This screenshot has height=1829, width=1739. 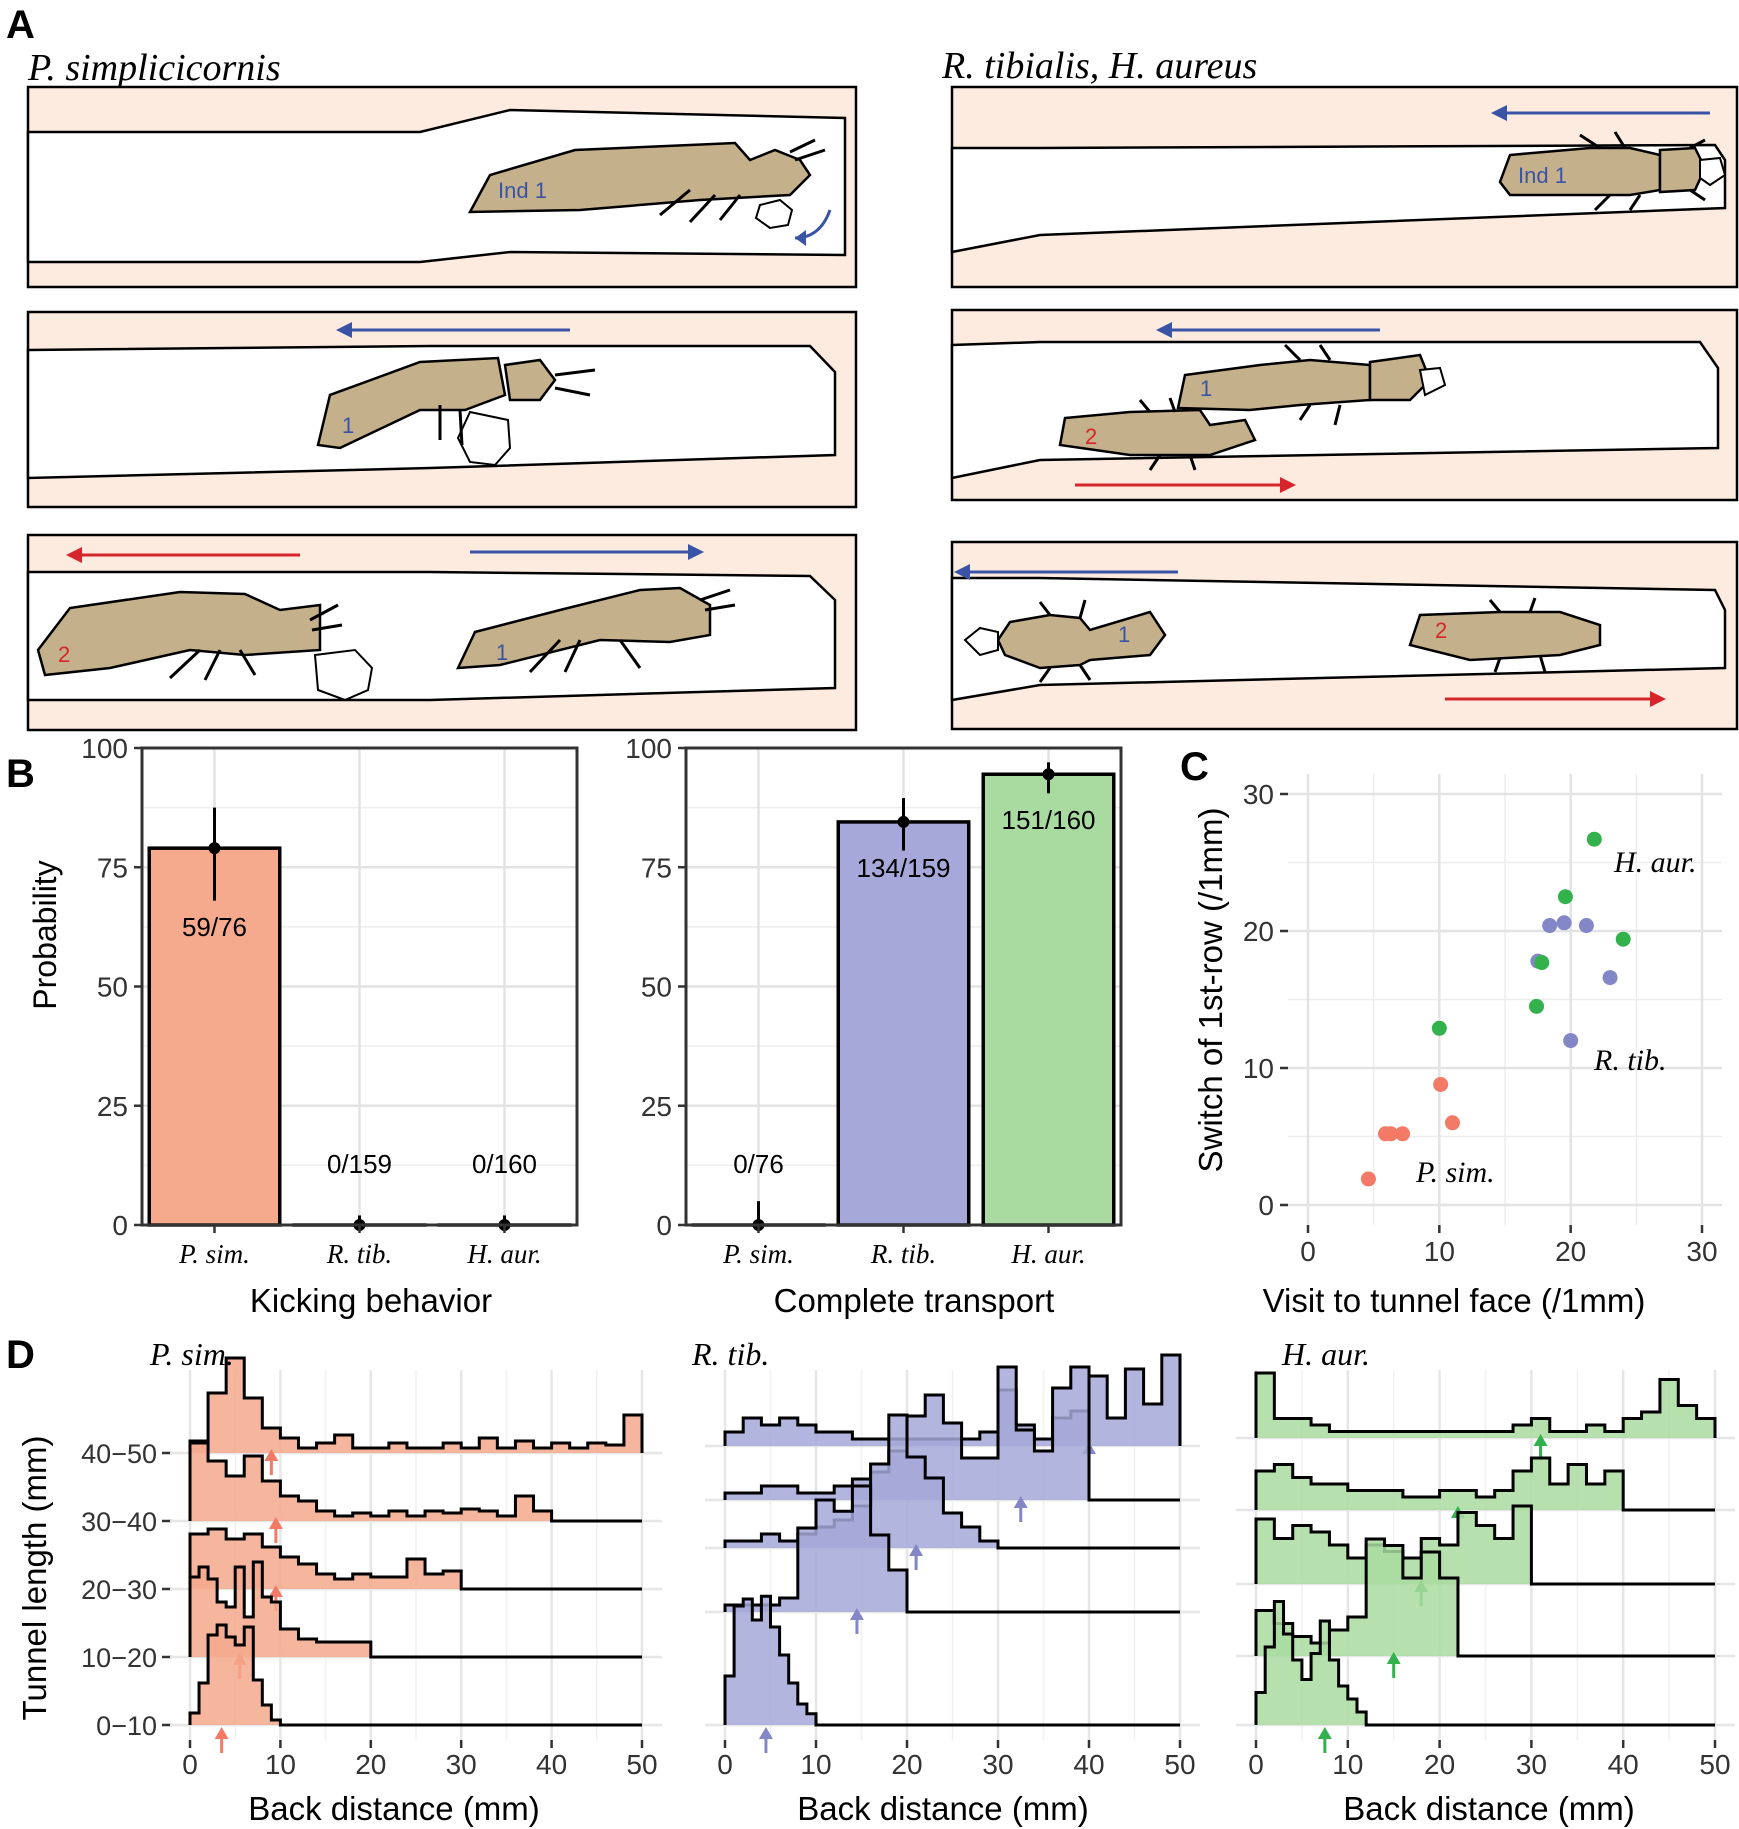 What do you see at coordinates (348, 425) in the screenshot?
I see `left-2-label-one: 1` at bounding box center [348, 425].